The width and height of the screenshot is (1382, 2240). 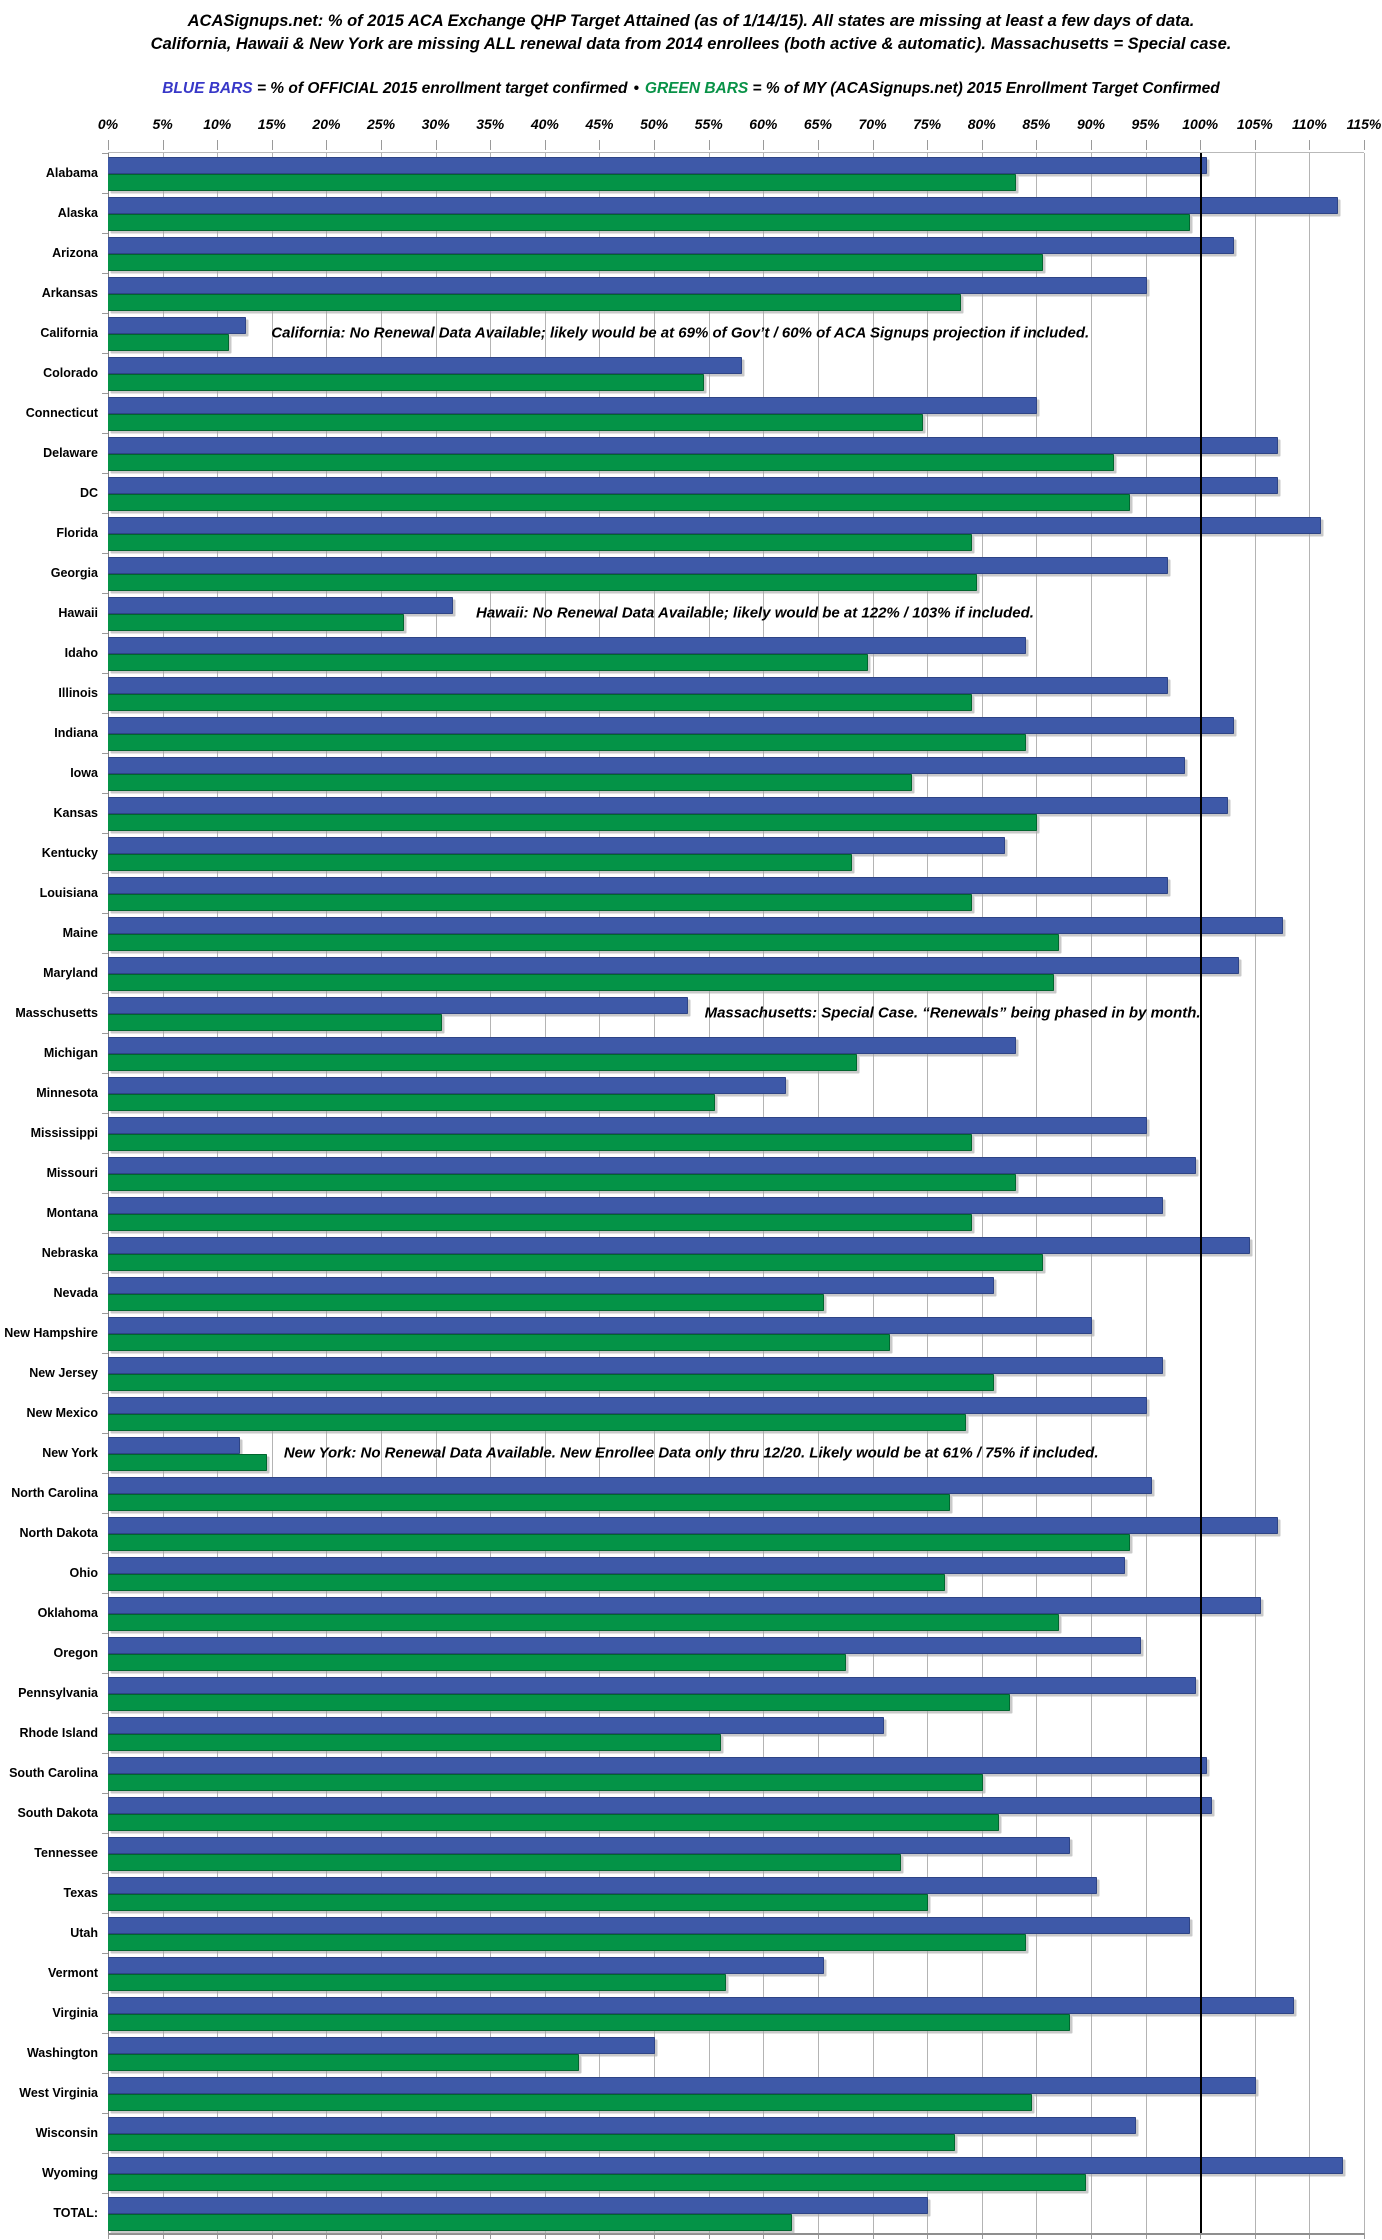 I want to click on x-axis-tick-label: 105%, so click(x=1254, y=124).